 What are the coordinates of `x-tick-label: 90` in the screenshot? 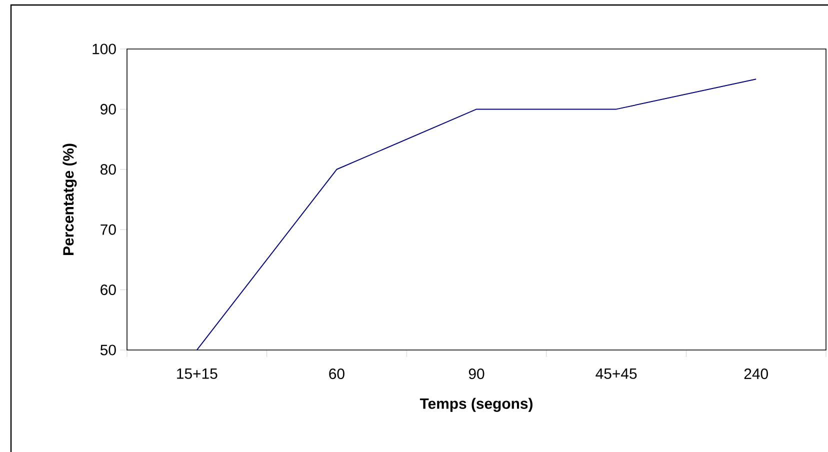 It's located at (476, 374).